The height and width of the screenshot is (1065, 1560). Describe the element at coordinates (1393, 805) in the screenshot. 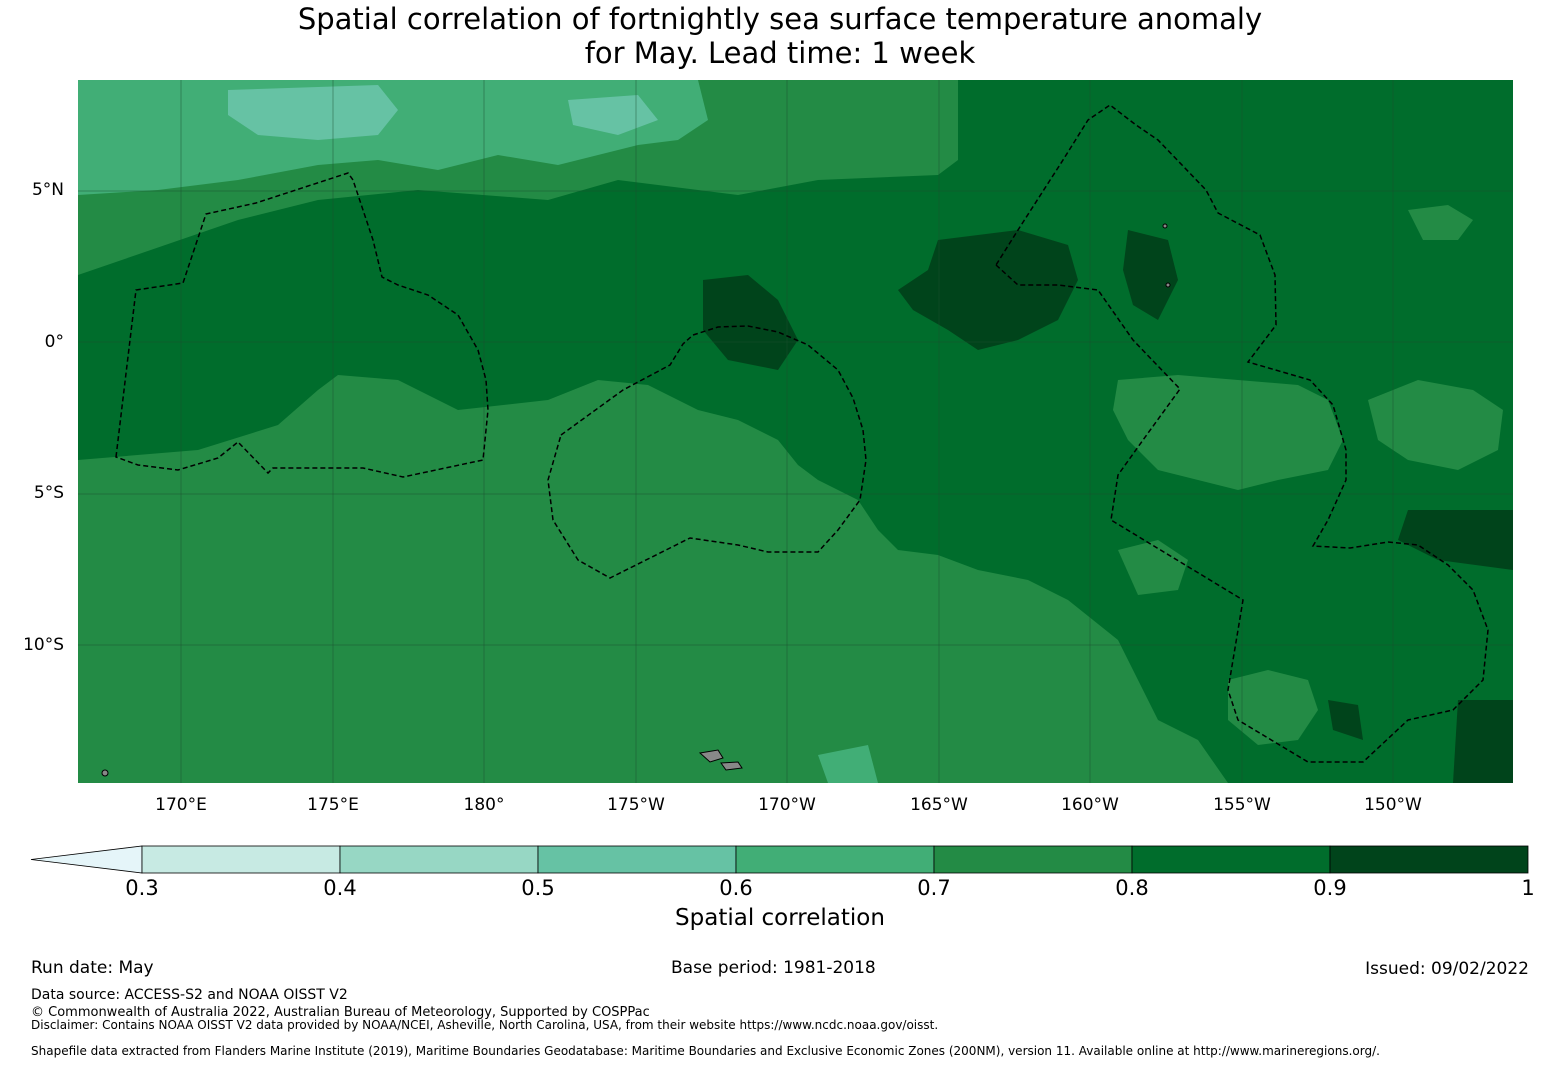

I see `lon-label-150w: 150°W` at that location.